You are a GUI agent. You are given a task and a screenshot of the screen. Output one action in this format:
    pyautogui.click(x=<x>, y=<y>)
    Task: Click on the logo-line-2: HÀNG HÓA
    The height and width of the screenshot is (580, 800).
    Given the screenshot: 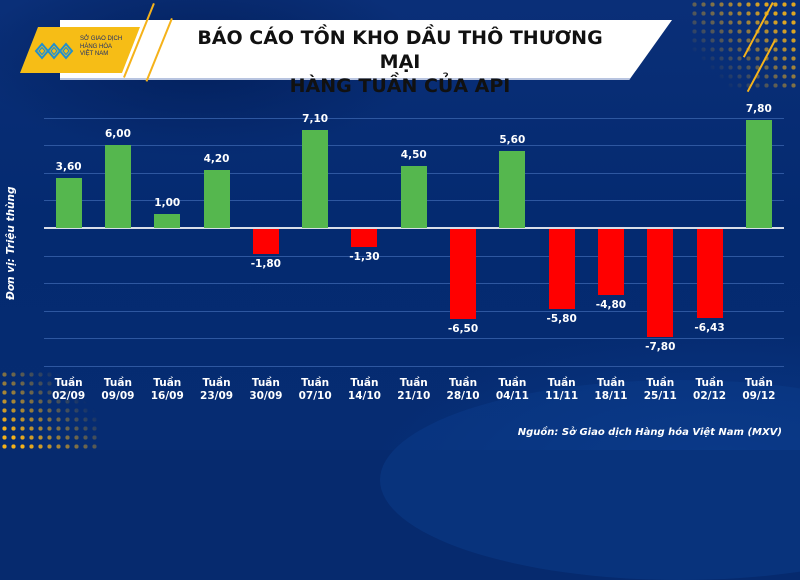 What is the action you would take?
    pyautogui.click(x=96, y=46)
    